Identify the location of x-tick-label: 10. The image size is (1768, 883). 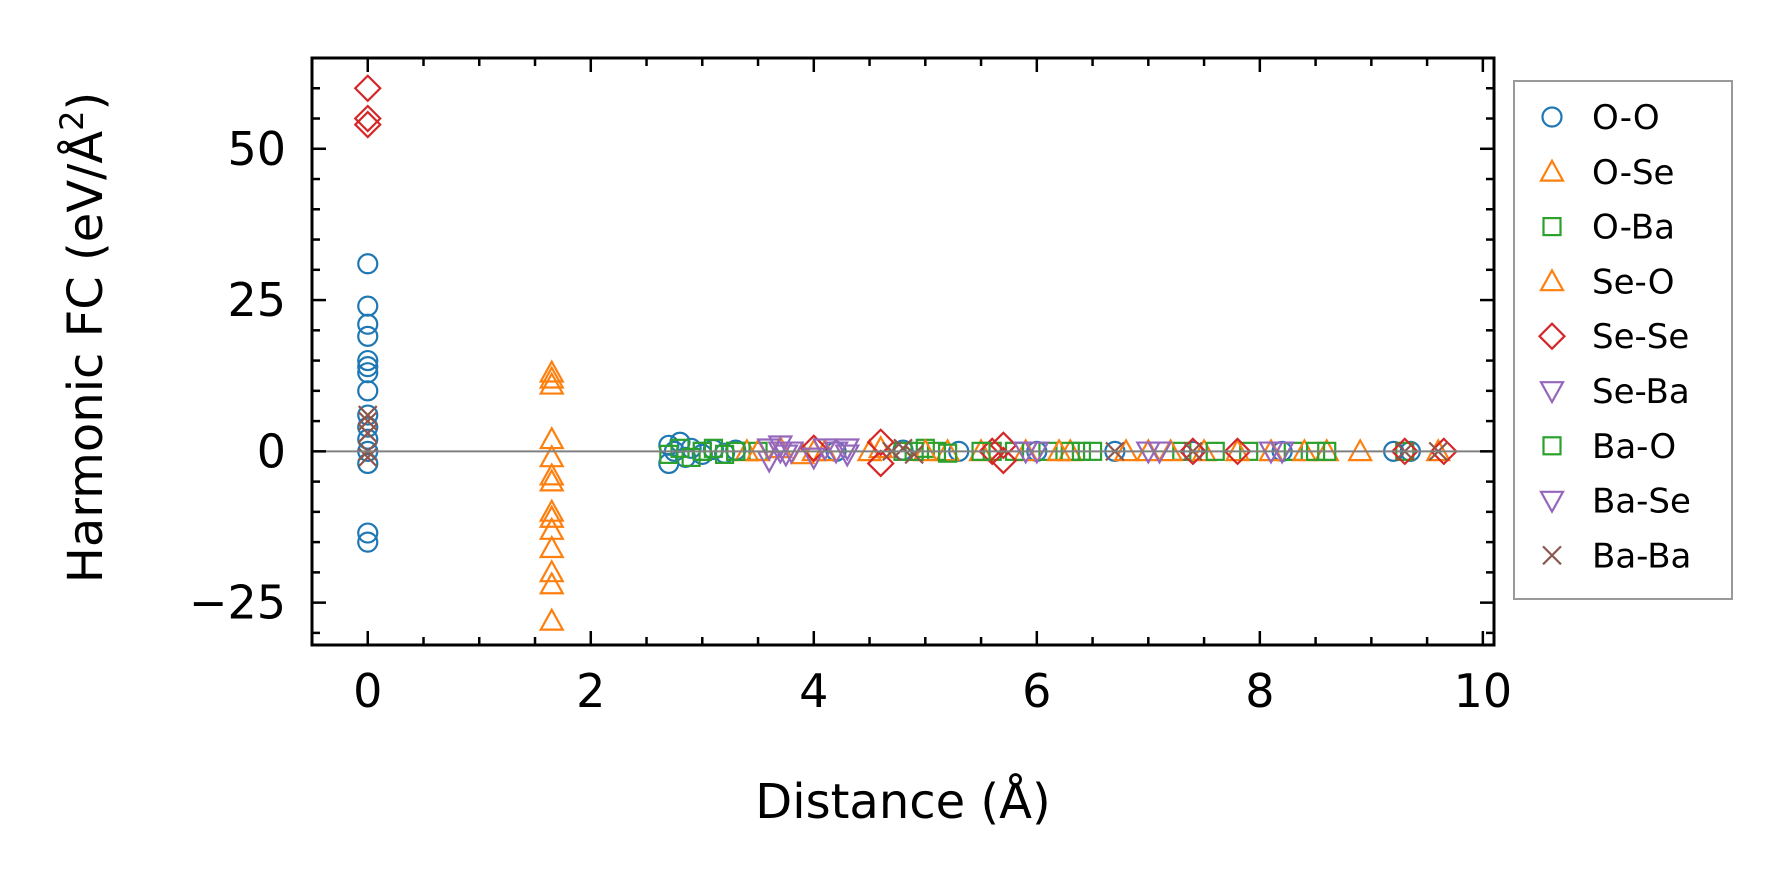
(1483, 691).